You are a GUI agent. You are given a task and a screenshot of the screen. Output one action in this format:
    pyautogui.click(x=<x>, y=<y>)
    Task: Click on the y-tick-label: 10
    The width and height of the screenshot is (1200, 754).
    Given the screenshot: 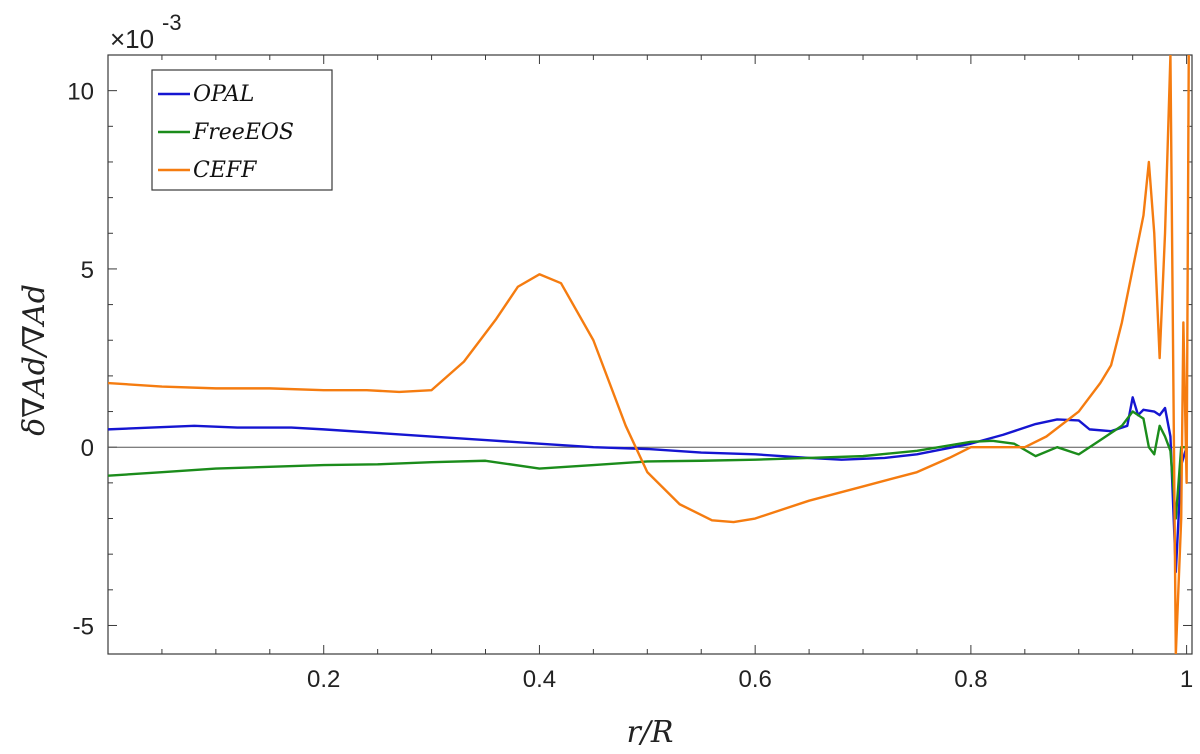 What is the action you would take?
    pyautogui.click(x=80, y=92)
    